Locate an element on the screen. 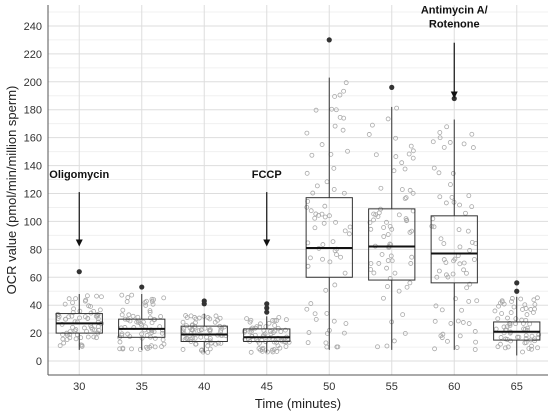  y-tick-label: 100 is located at coordinates (33, 222).